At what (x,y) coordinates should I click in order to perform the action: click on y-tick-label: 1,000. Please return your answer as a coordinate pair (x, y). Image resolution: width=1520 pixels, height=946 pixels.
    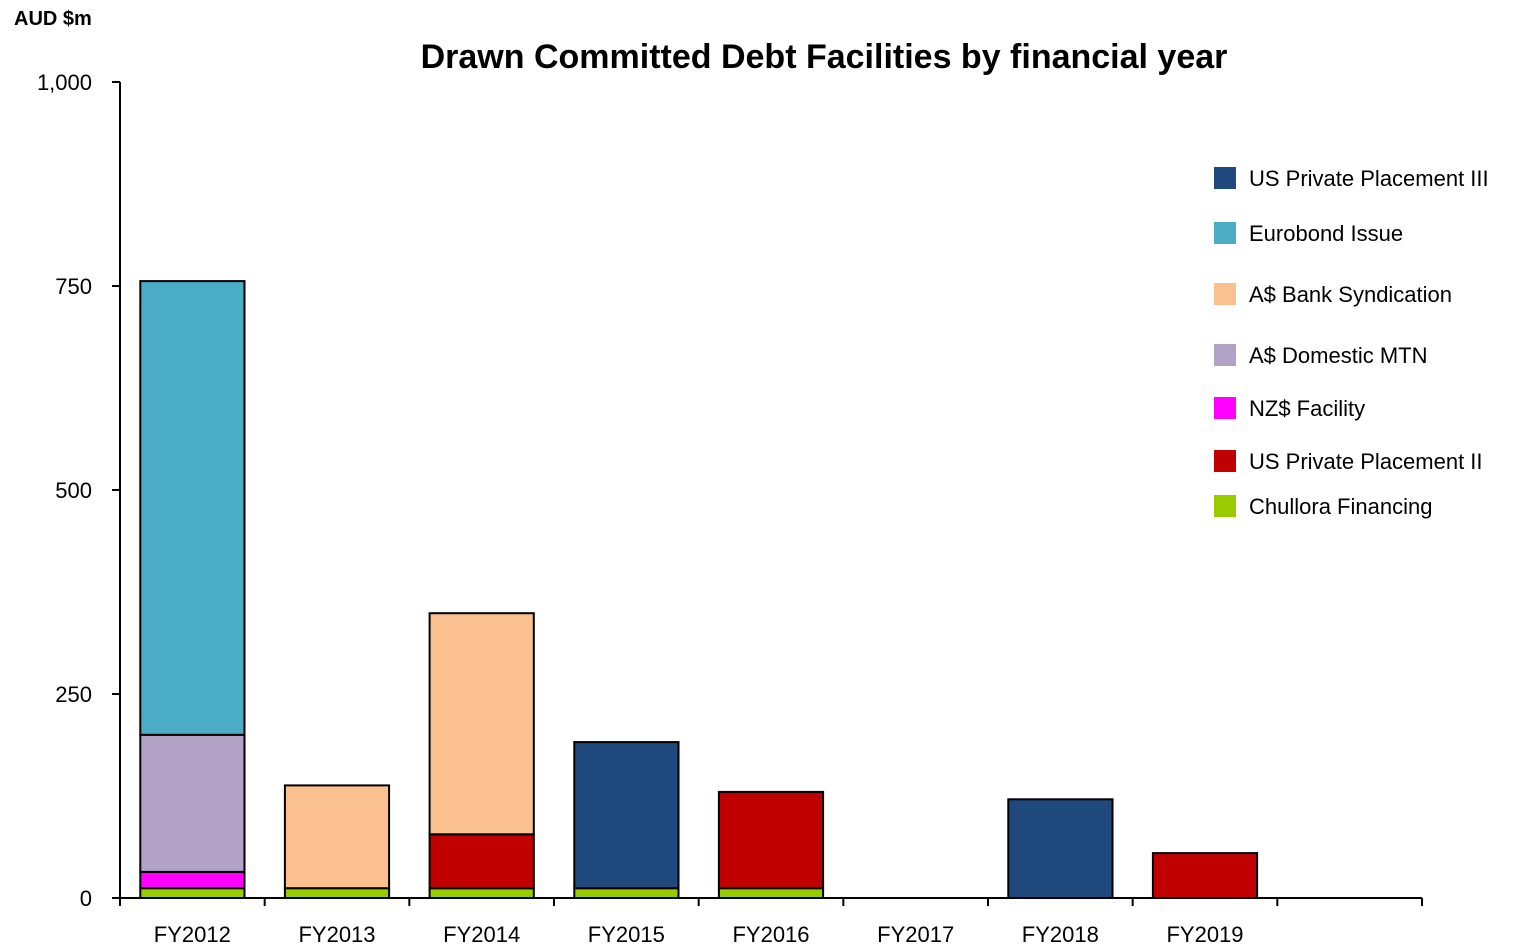
    Looking at the image, I should click on (64, 82).